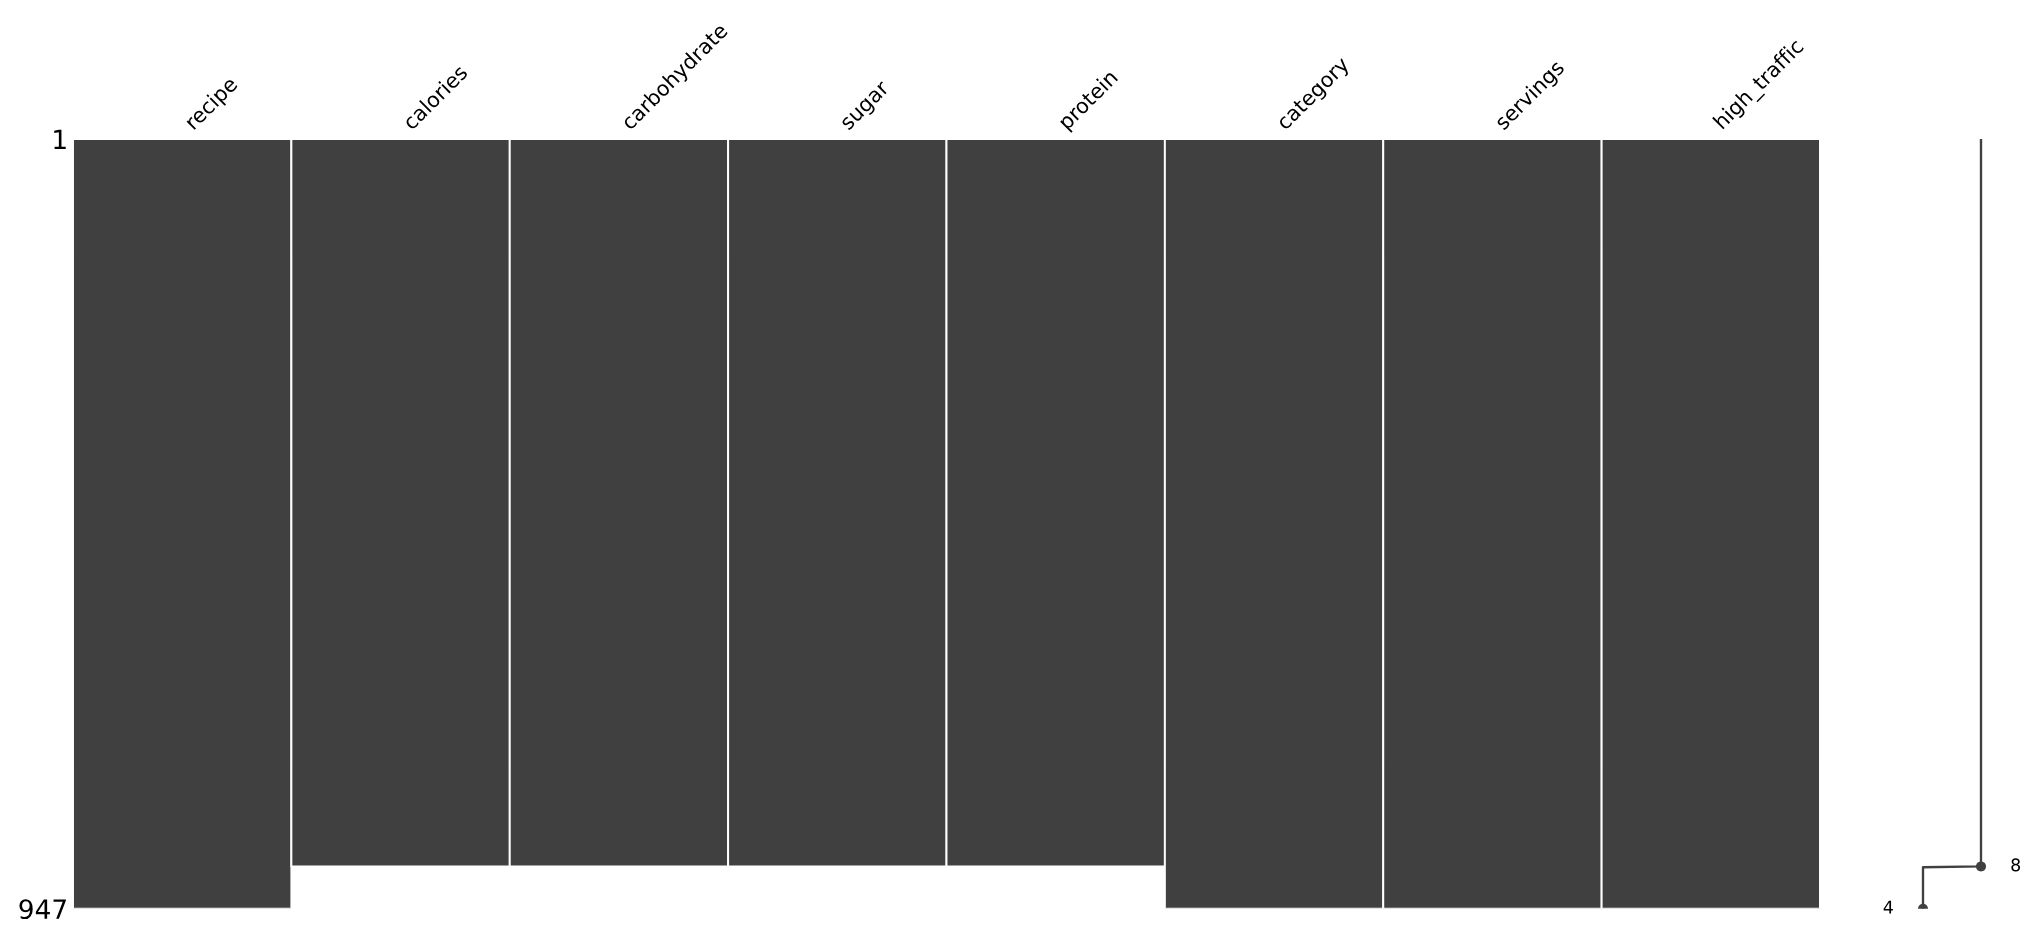 The image size is (2032, 936). Describe the element at coordinates (60, 139) in the screenshot. I see `y-tick-label: 1` at that location.